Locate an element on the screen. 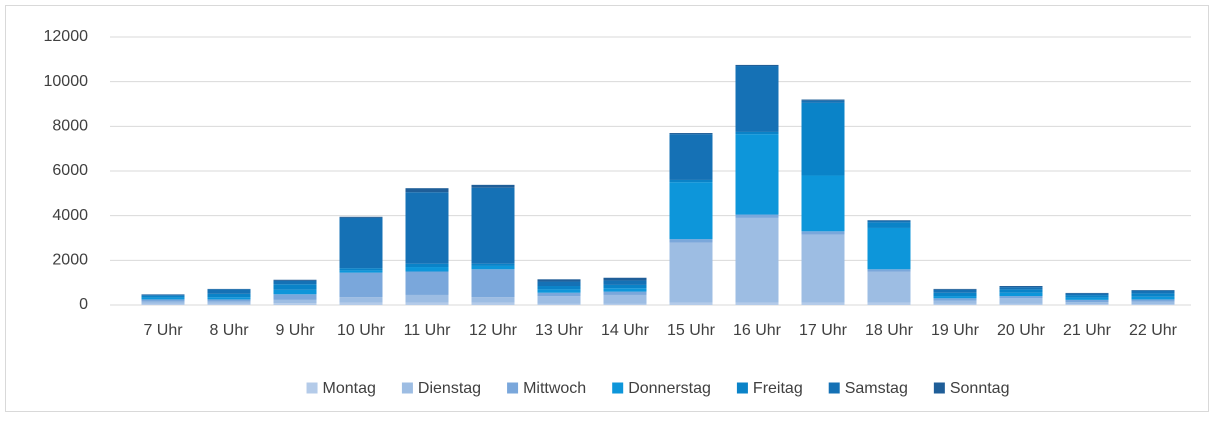 The width and height of the screenshot is (1214, 425). x-tick-label: 18 Uhr is located at coordinates (889, 330).